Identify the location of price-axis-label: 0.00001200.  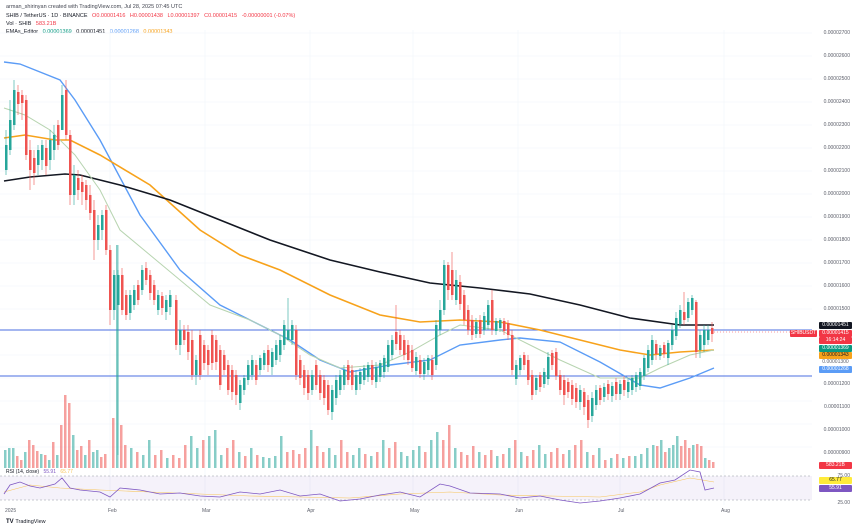
(836, 384).